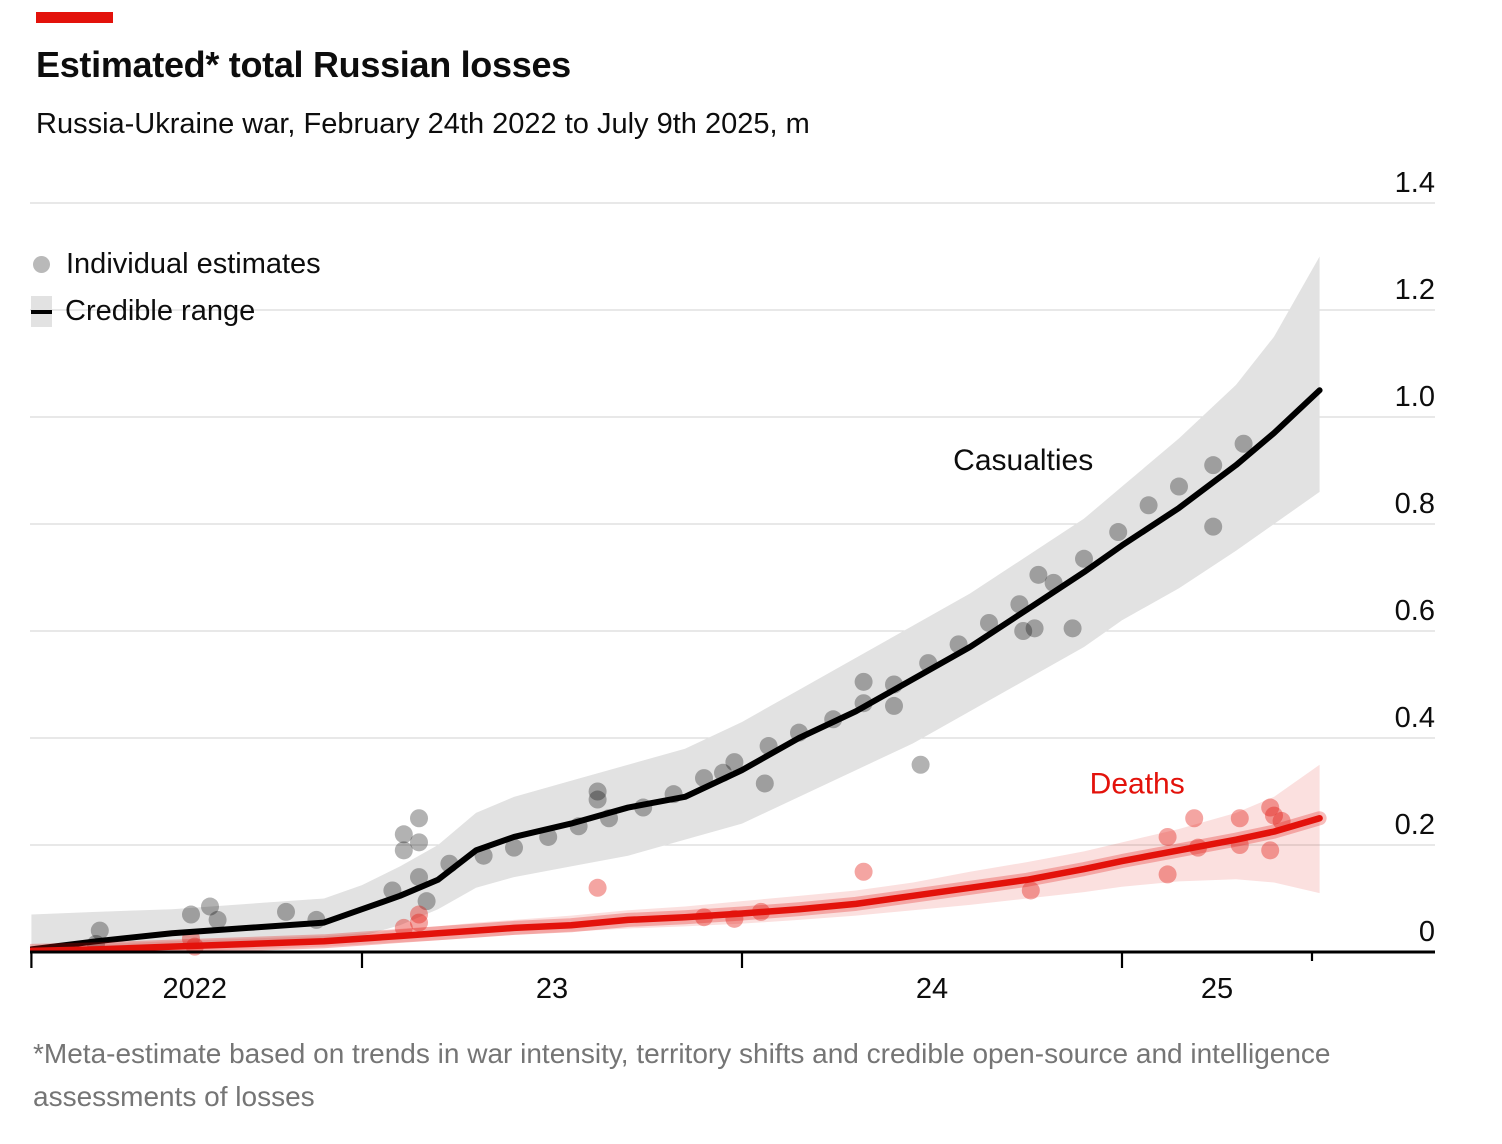  I want to click on y-axis-label: 0.2, so click(1415, 825).